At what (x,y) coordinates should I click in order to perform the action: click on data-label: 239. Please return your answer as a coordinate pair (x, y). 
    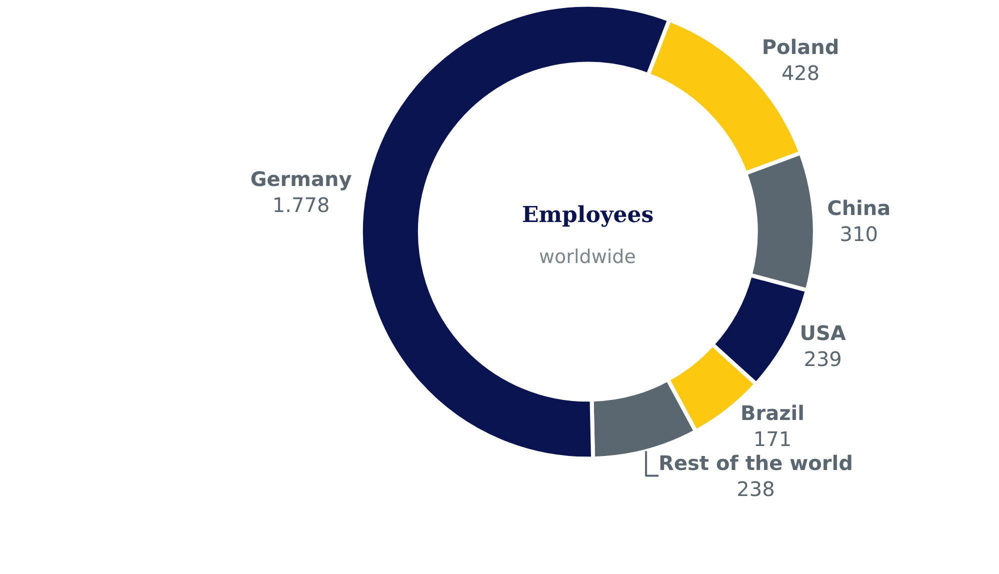
    Looking at the image, I should click on (823, 358).